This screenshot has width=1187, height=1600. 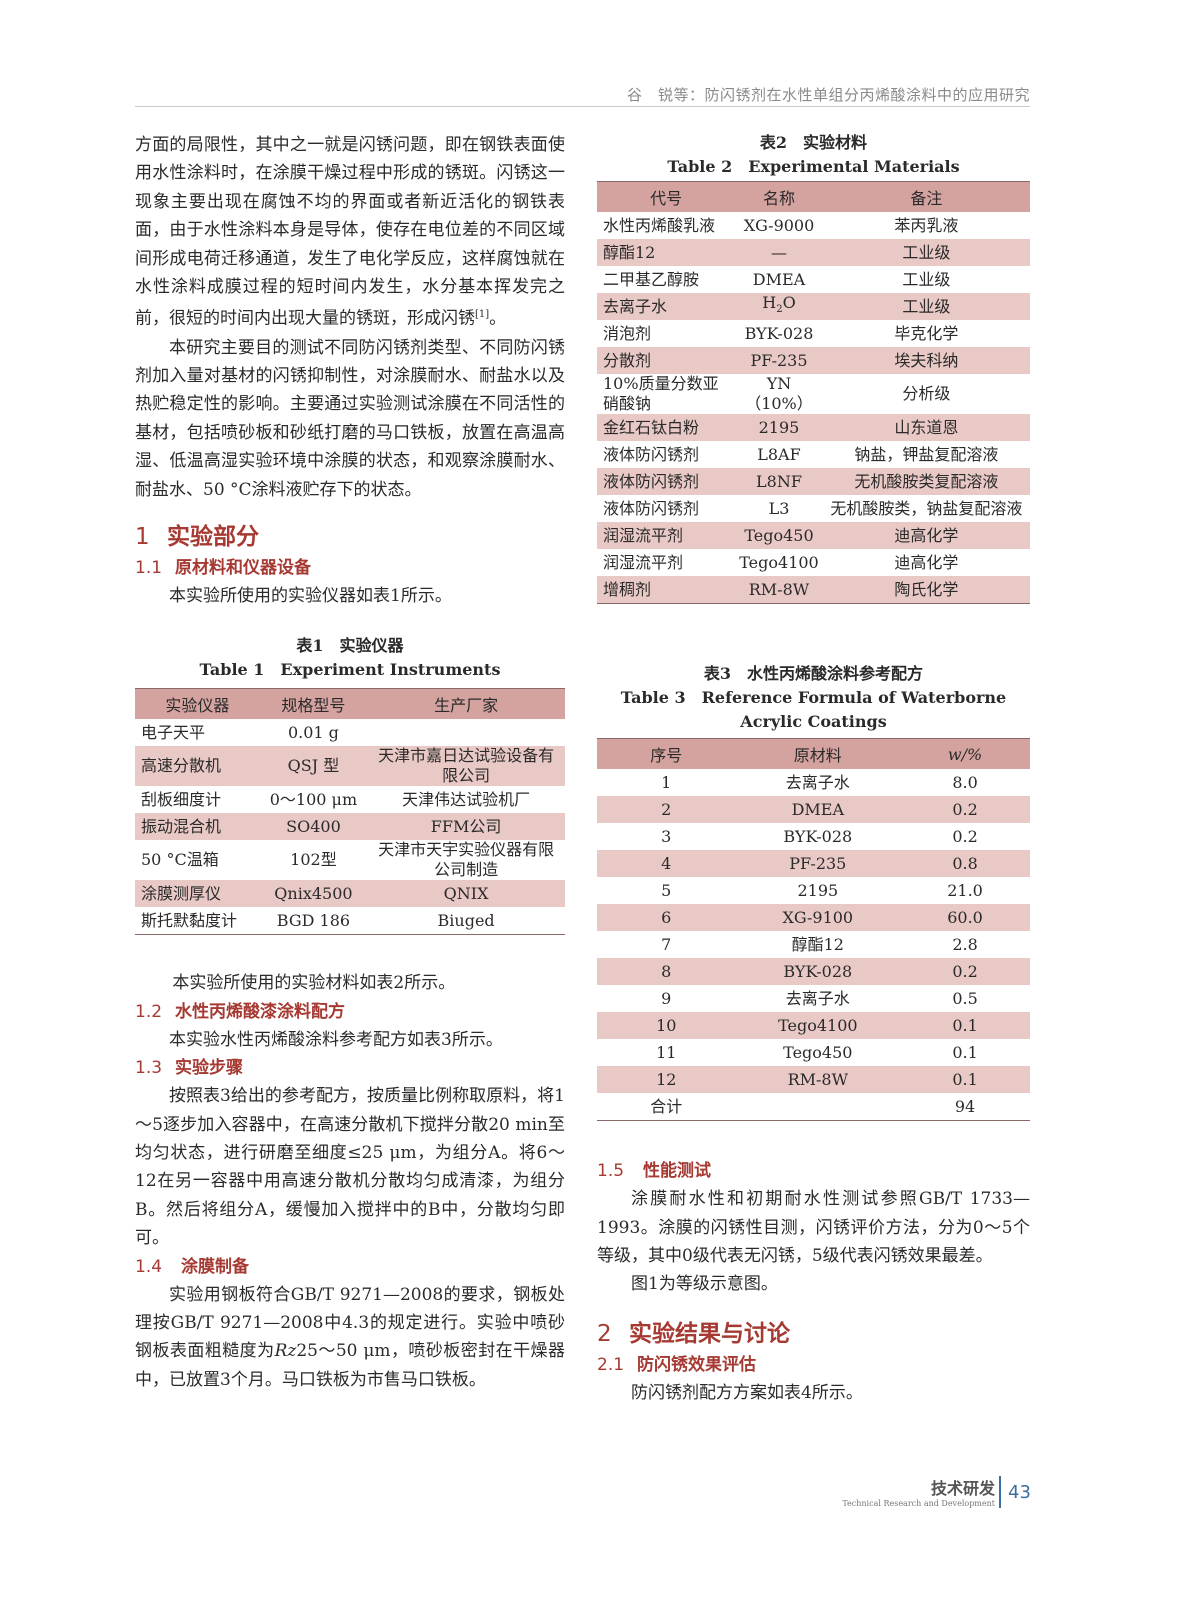 What do you see at coordinates (466, 704) in the screenshot?
I see `column-header: 生产厂家` at bounding box center [466, 704].